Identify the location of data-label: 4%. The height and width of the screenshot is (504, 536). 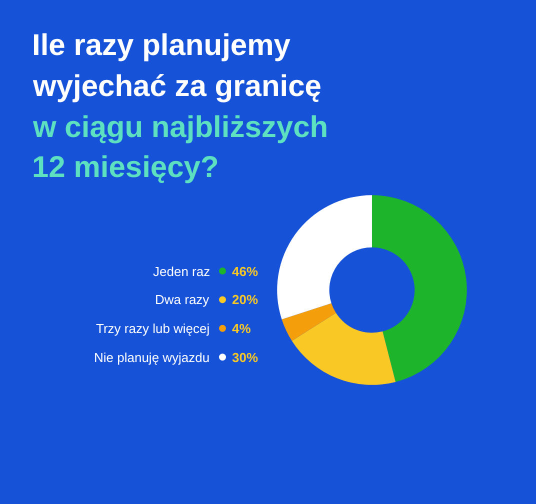
(242, 328).